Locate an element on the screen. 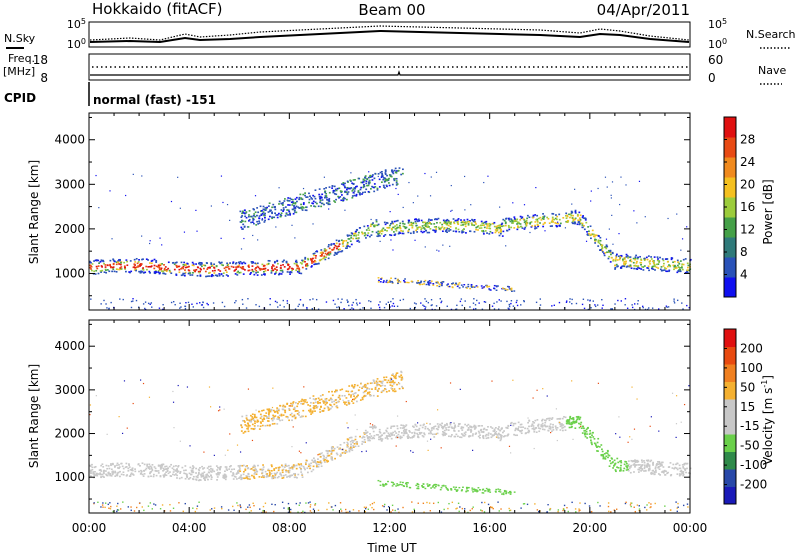 The height and width of the screenshot is (558, 800). freq-label-2: [MHz] is located at coordinates (19, 71).